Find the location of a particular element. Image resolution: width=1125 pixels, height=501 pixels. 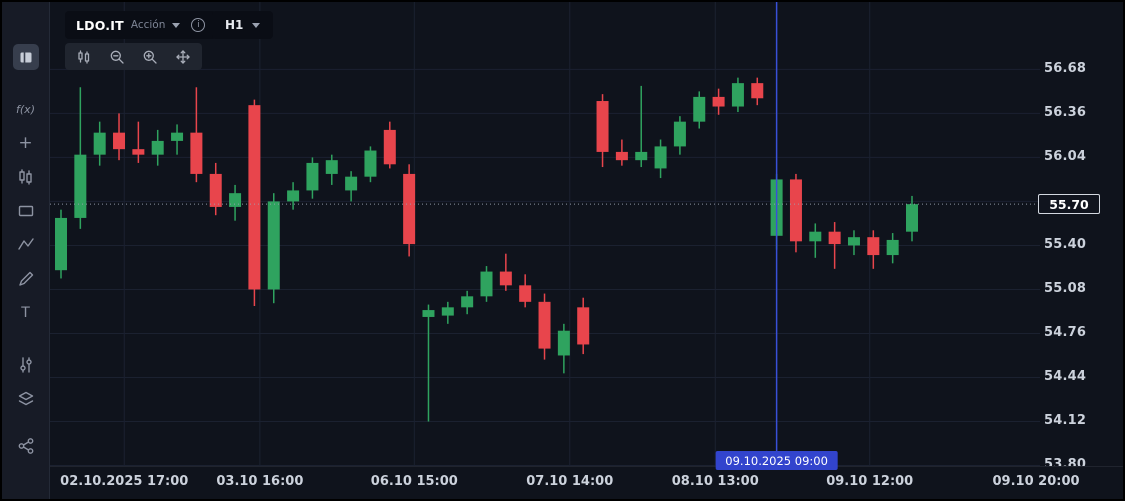

add-icon: + is located at coordinates (25, 142).